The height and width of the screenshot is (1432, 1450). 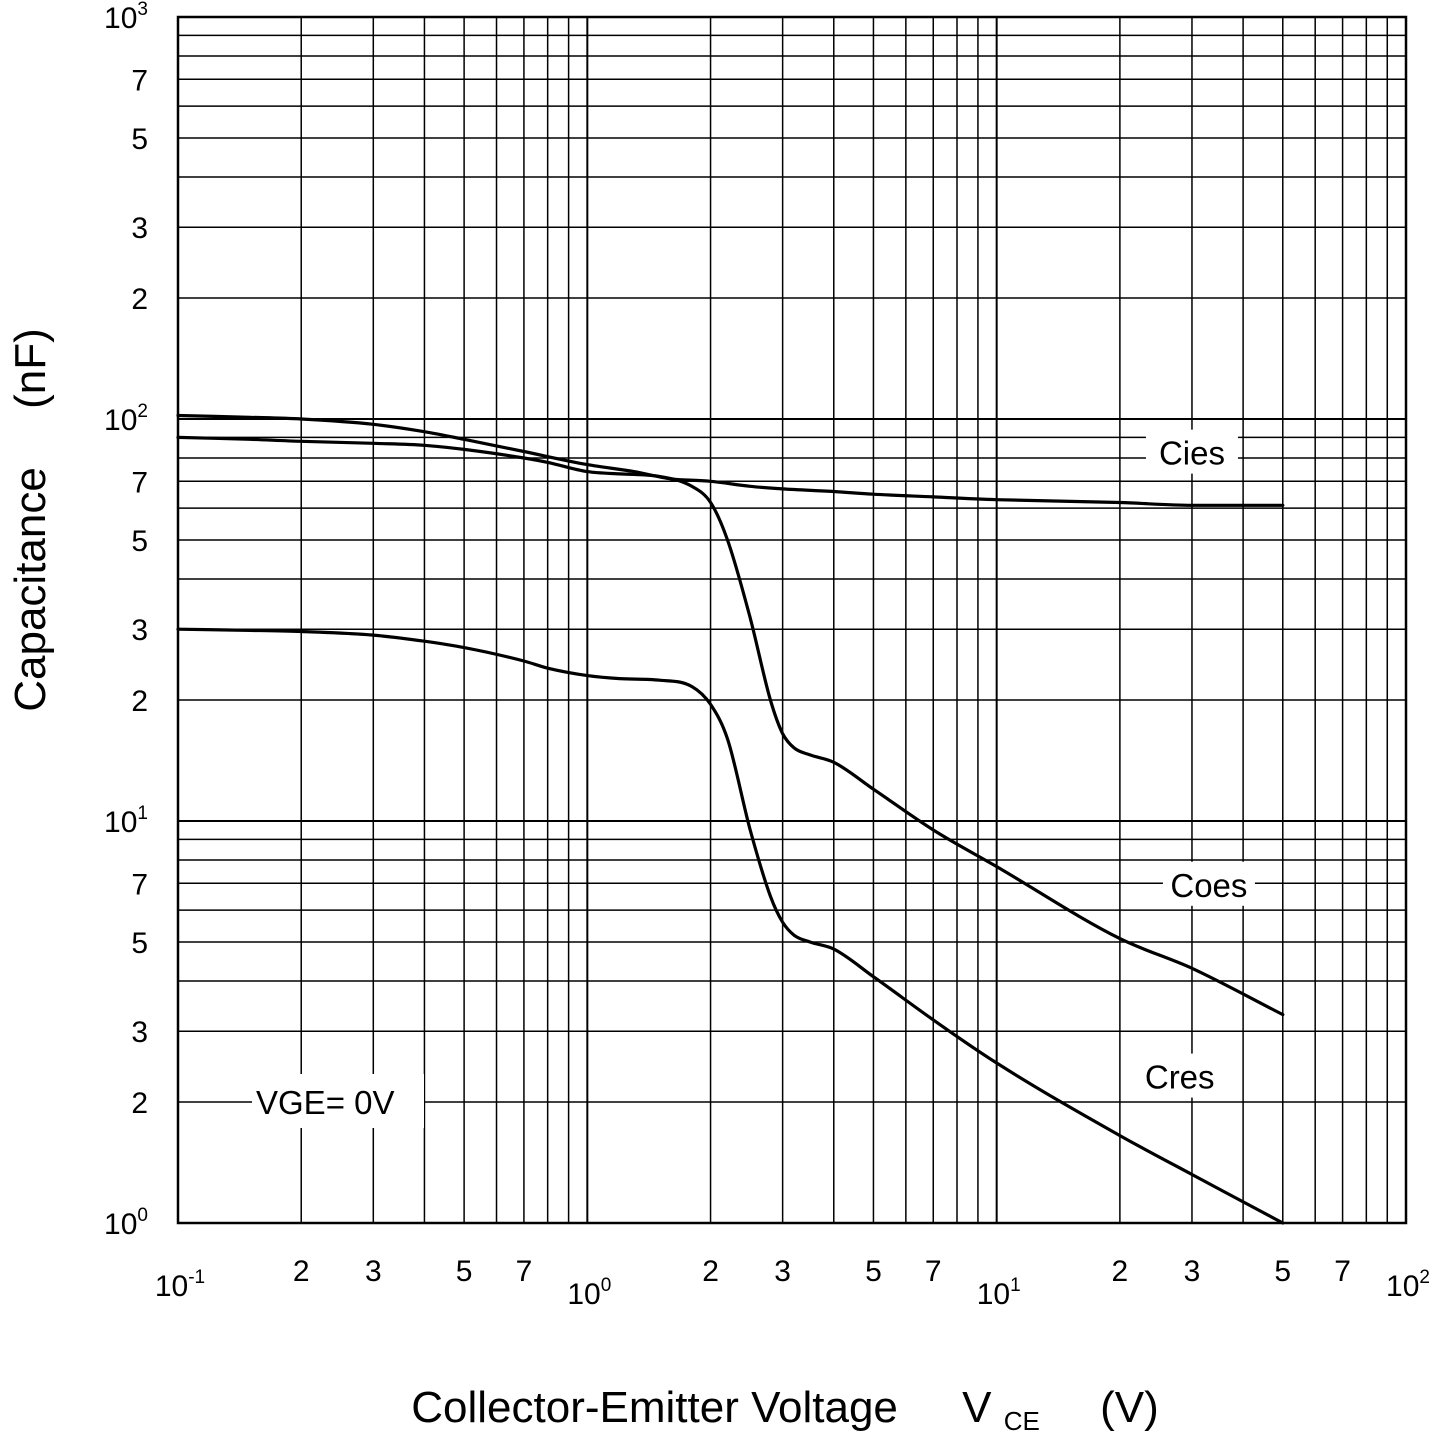 I want to click on y-axis-unit: (nF), so click(x=30, y=368).